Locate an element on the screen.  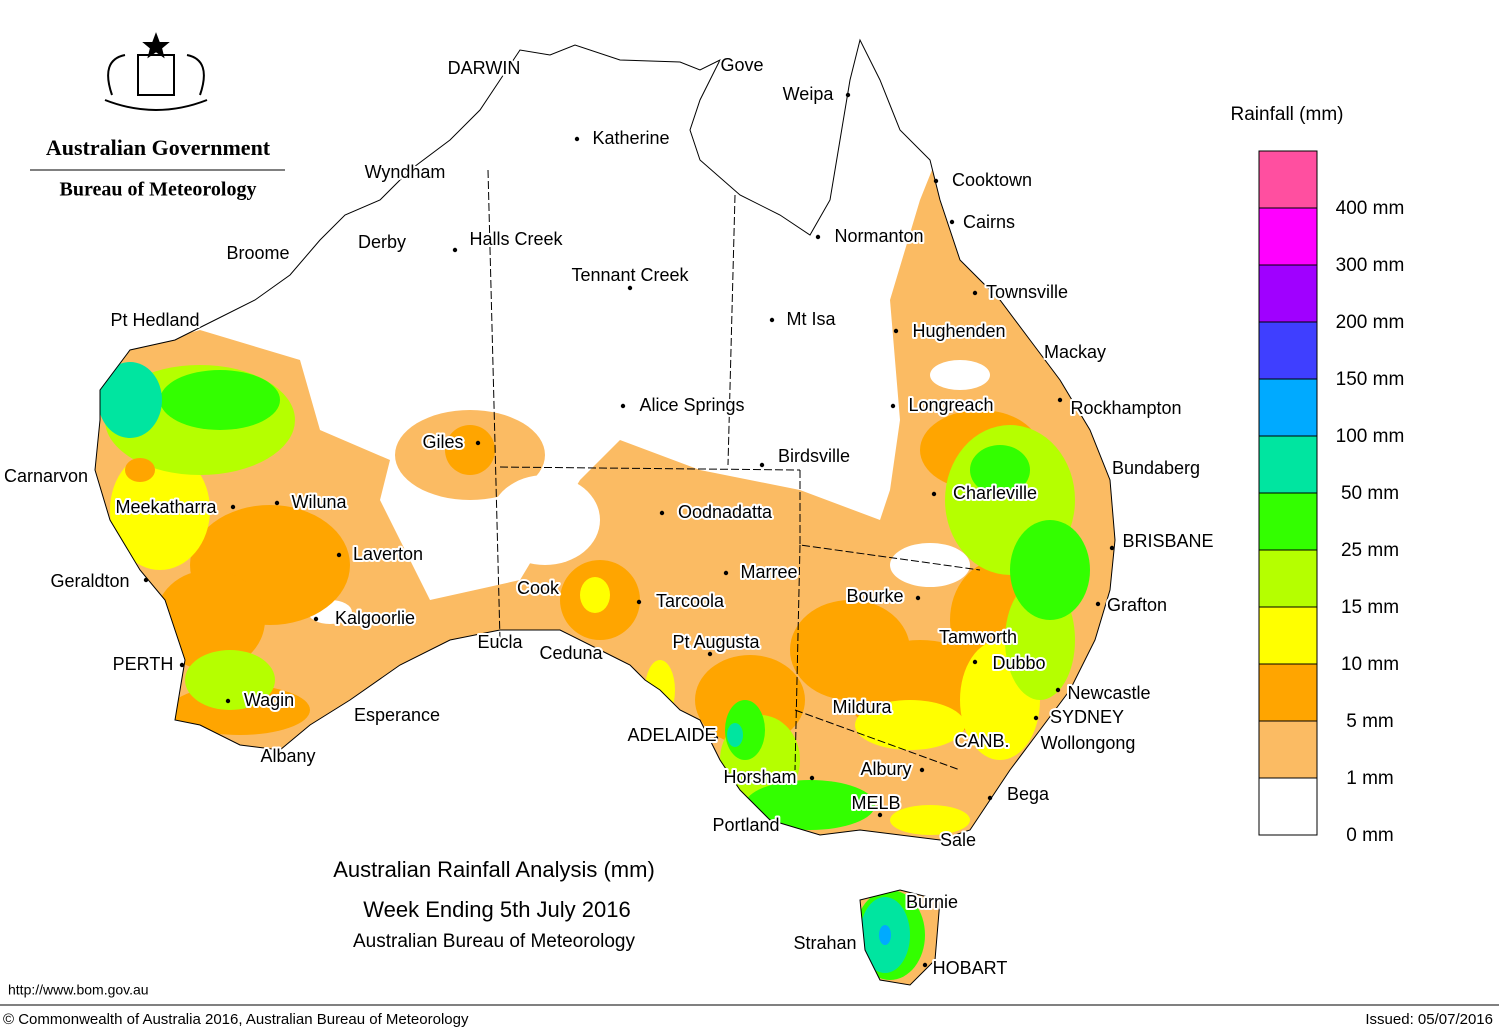
city-label: BRISBANE is located at coordinates (1167, 541).